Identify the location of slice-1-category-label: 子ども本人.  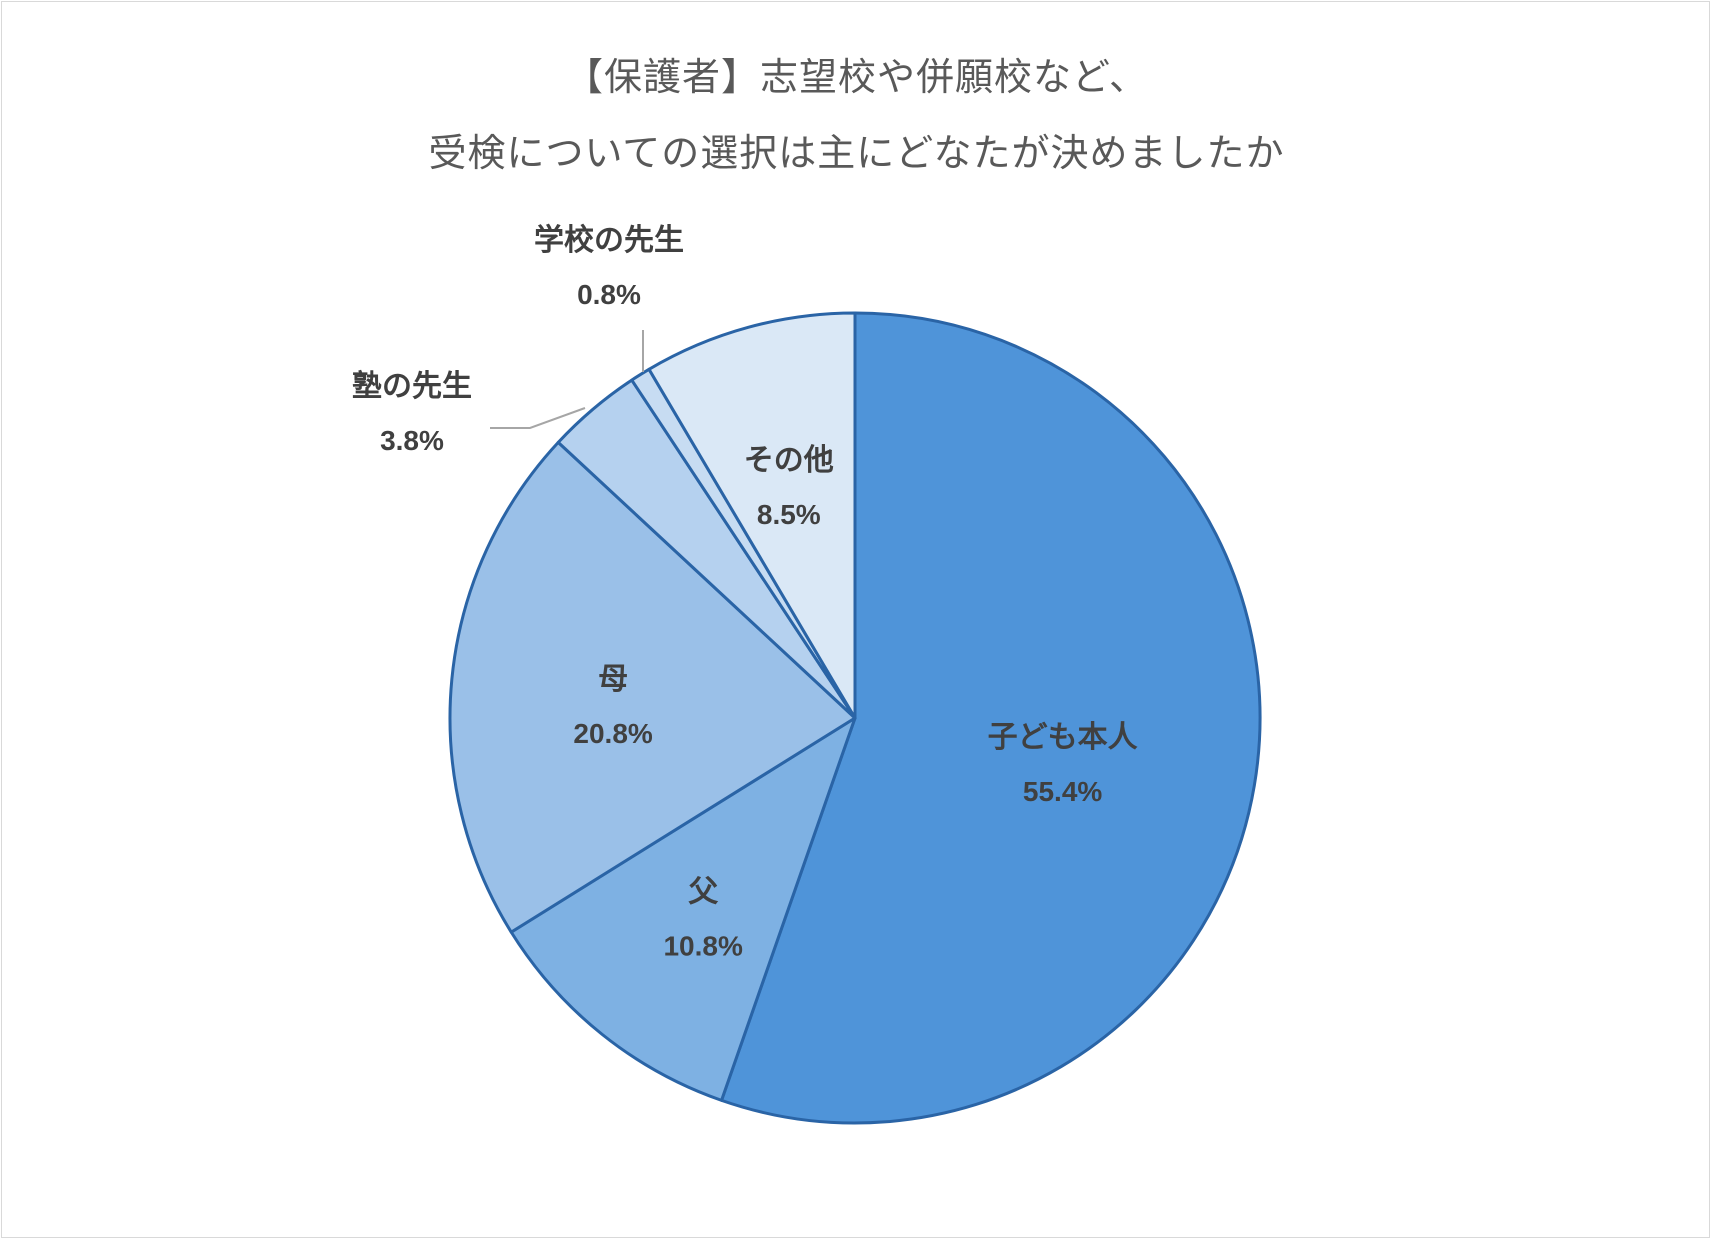
(1063, 737).